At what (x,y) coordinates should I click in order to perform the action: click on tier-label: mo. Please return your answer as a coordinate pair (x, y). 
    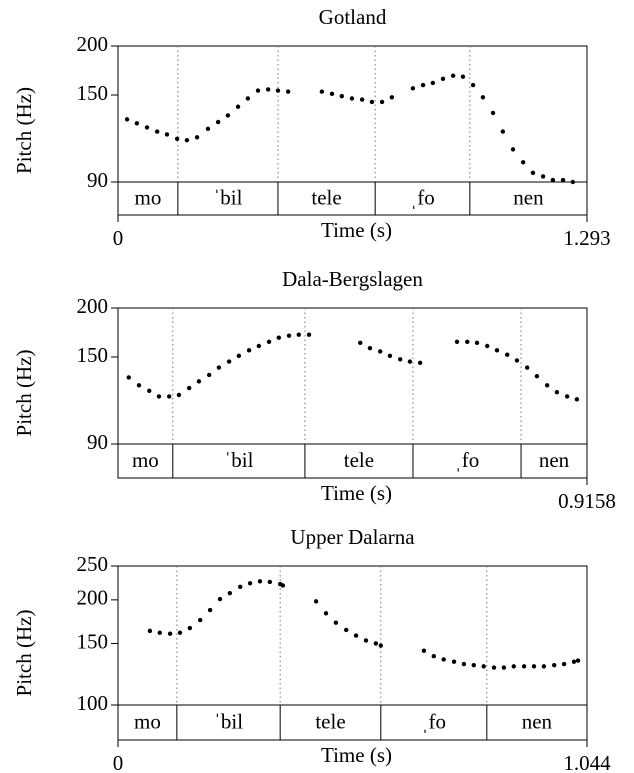
    Looking at the image, I should click on (148, 197).